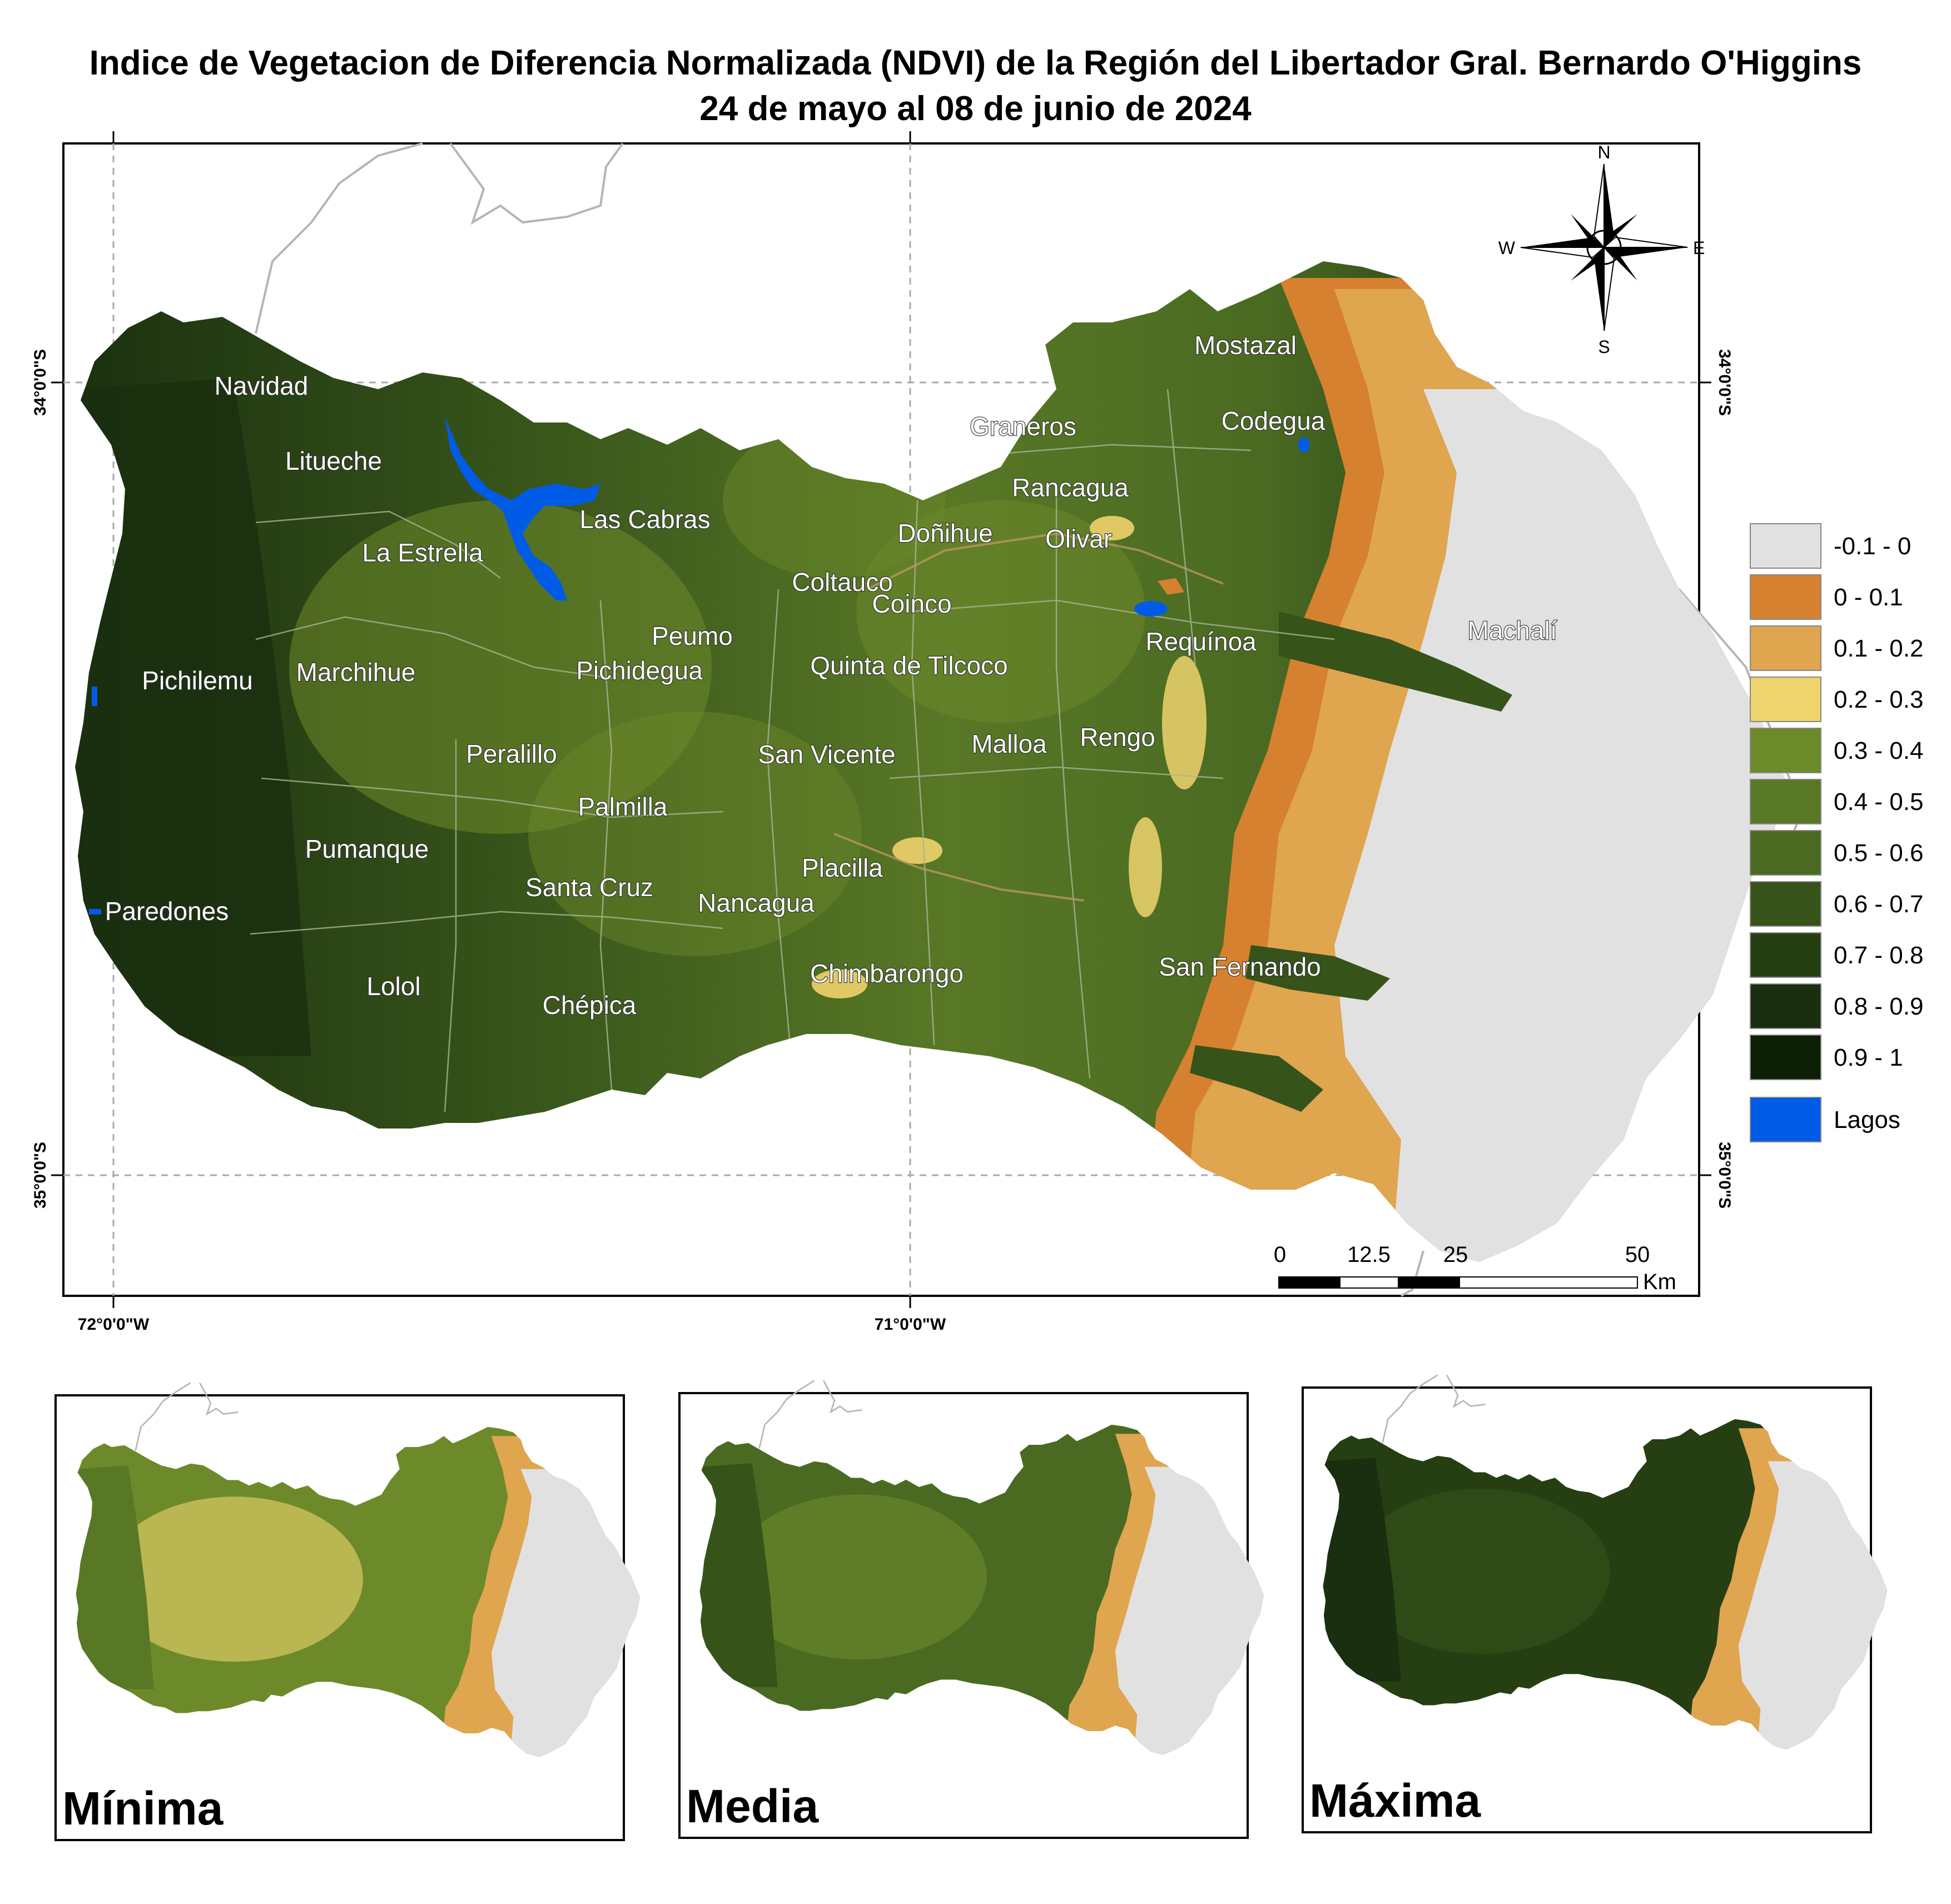  Describe the element at coordinates (1724, 382) in the screenshot. I see `lat-label-34-right: 34°0'0"S` at that location.